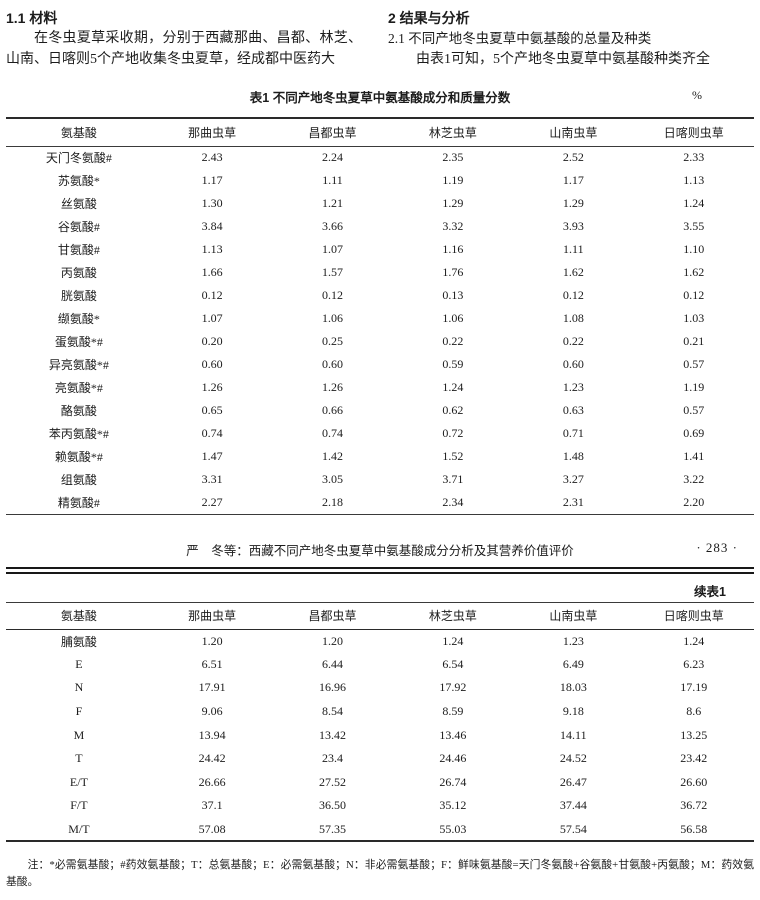 Image resolution: width=760 pixels, height=900 pixels. Describe the element at coordinates (694, 663) in the screenshot. I see `value-cell: 6.23` at that location.